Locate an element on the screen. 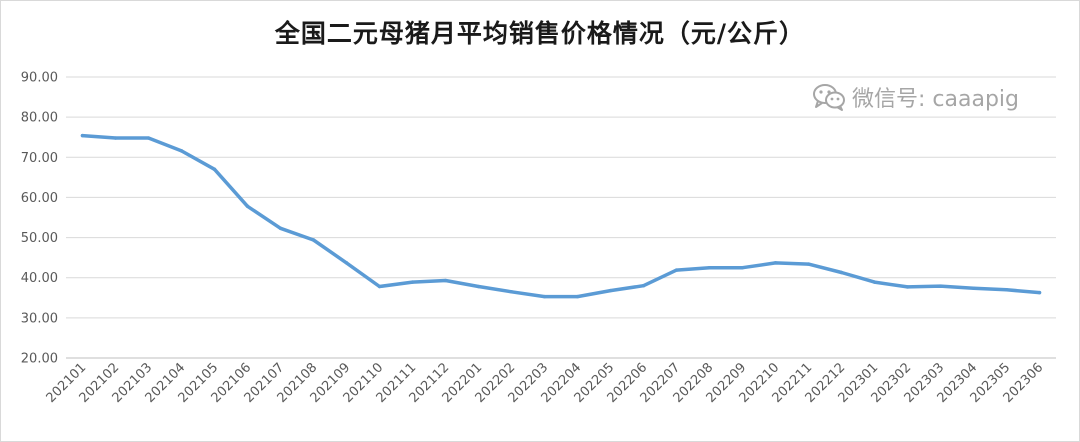 Image resolution: width=1080 pixels, height=442 pixels. chart-title: 全国二元母猪月平均销售价格情况（元/公斤） is located at coordinates (540, 33).